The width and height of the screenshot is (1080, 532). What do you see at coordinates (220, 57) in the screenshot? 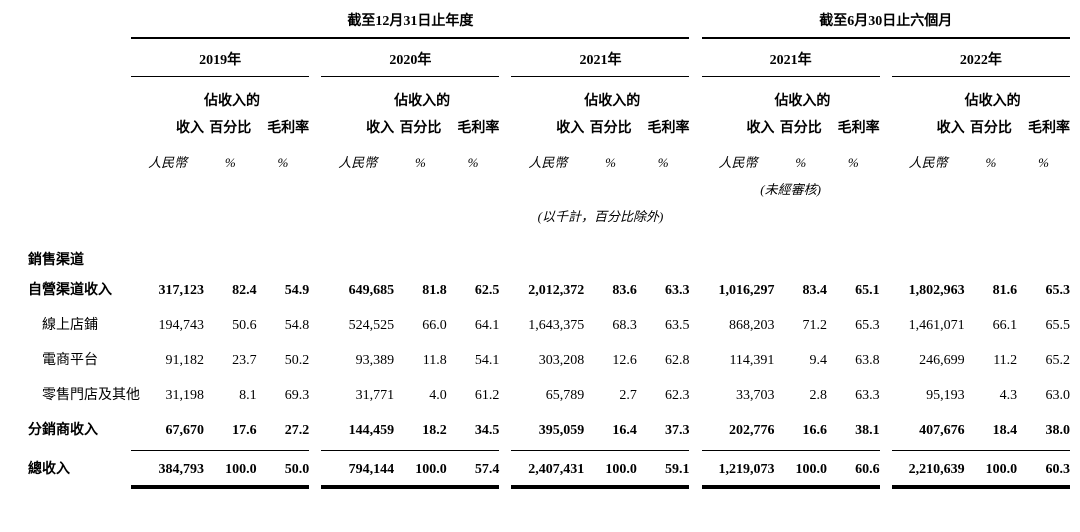
I see `year-header: 2019年` at bounding box center [220, 57].